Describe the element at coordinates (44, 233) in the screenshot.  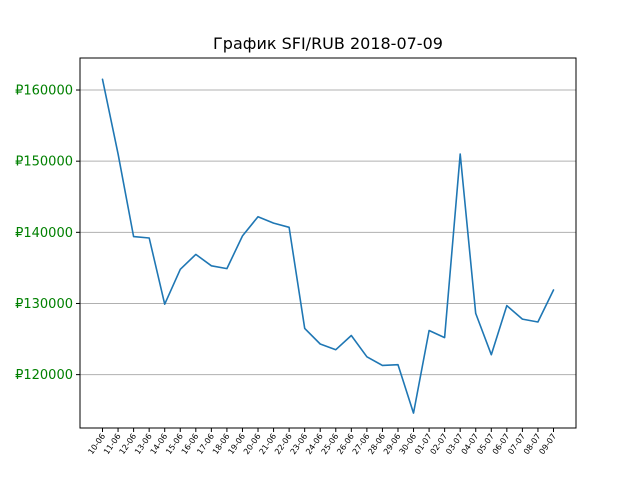
I see `y-tick-label: ₽140000` at that location.